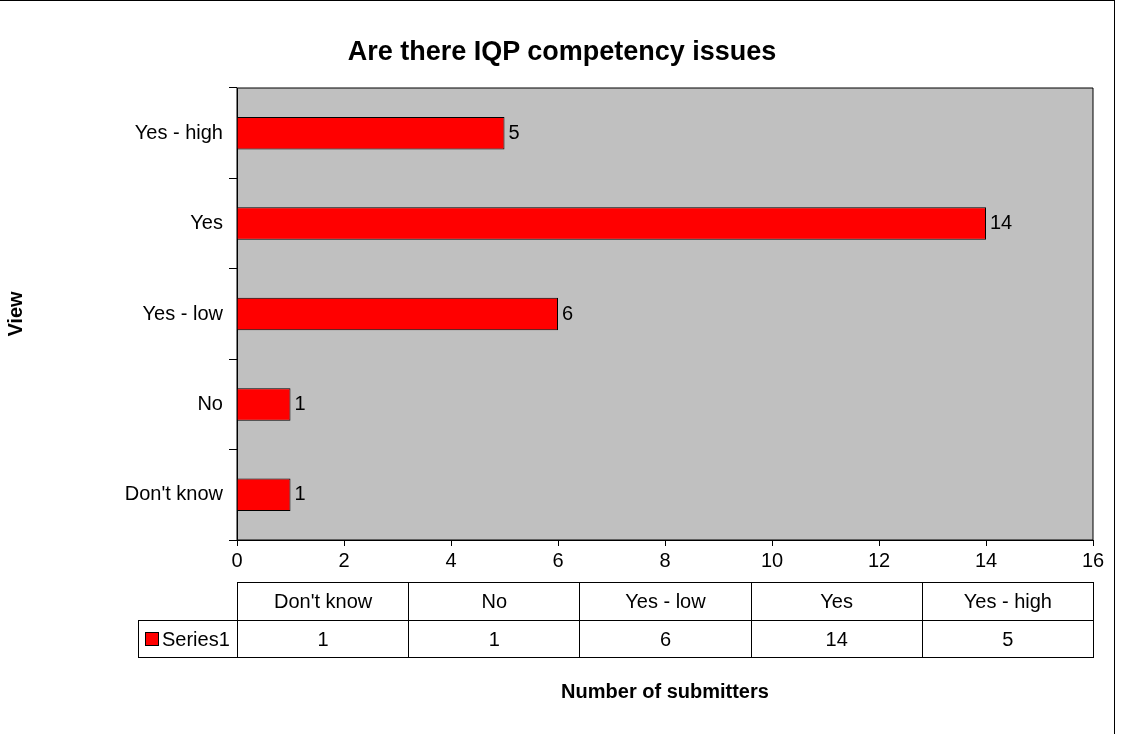  Describe the element at coordinates (1007, 601) in the screenshot. I see `category-label: Yes - high` at that location.